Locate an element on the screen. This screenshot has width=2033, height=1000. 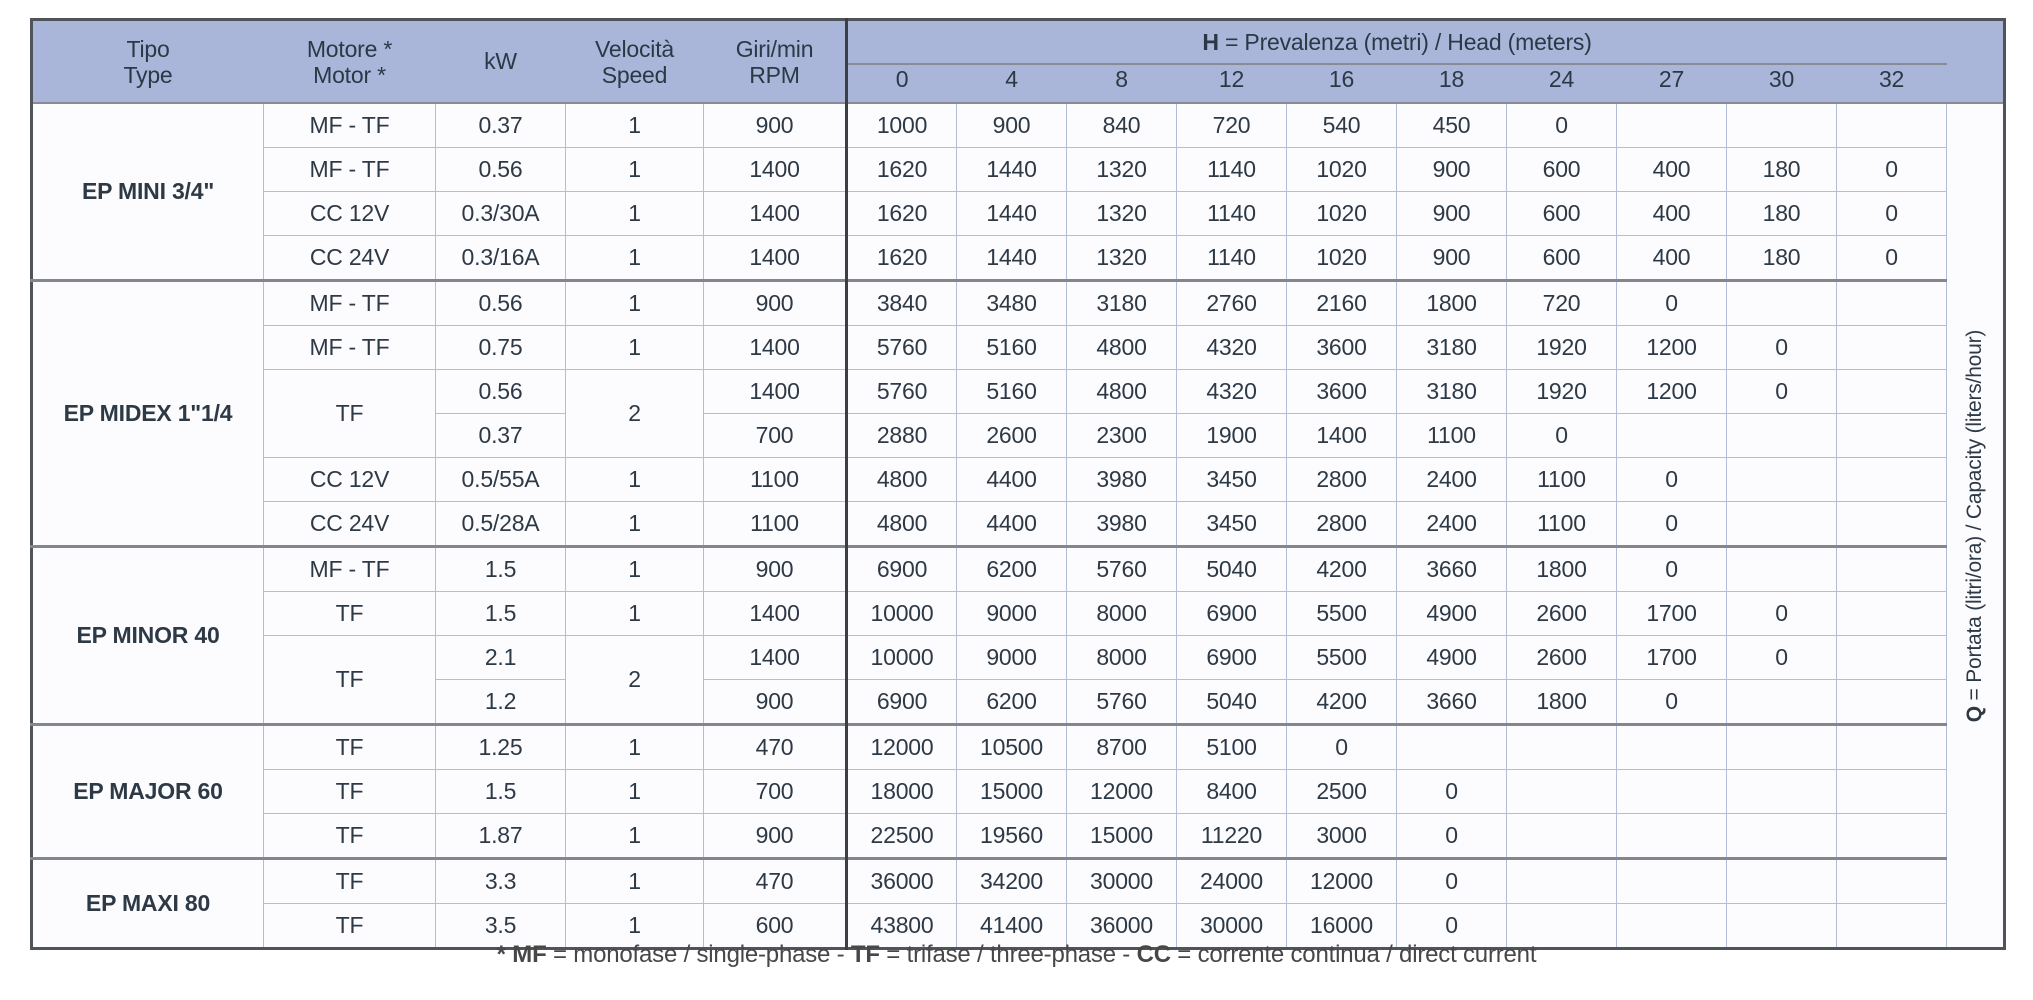
value-cell: 30000 is located at coordinates (1121, 880).